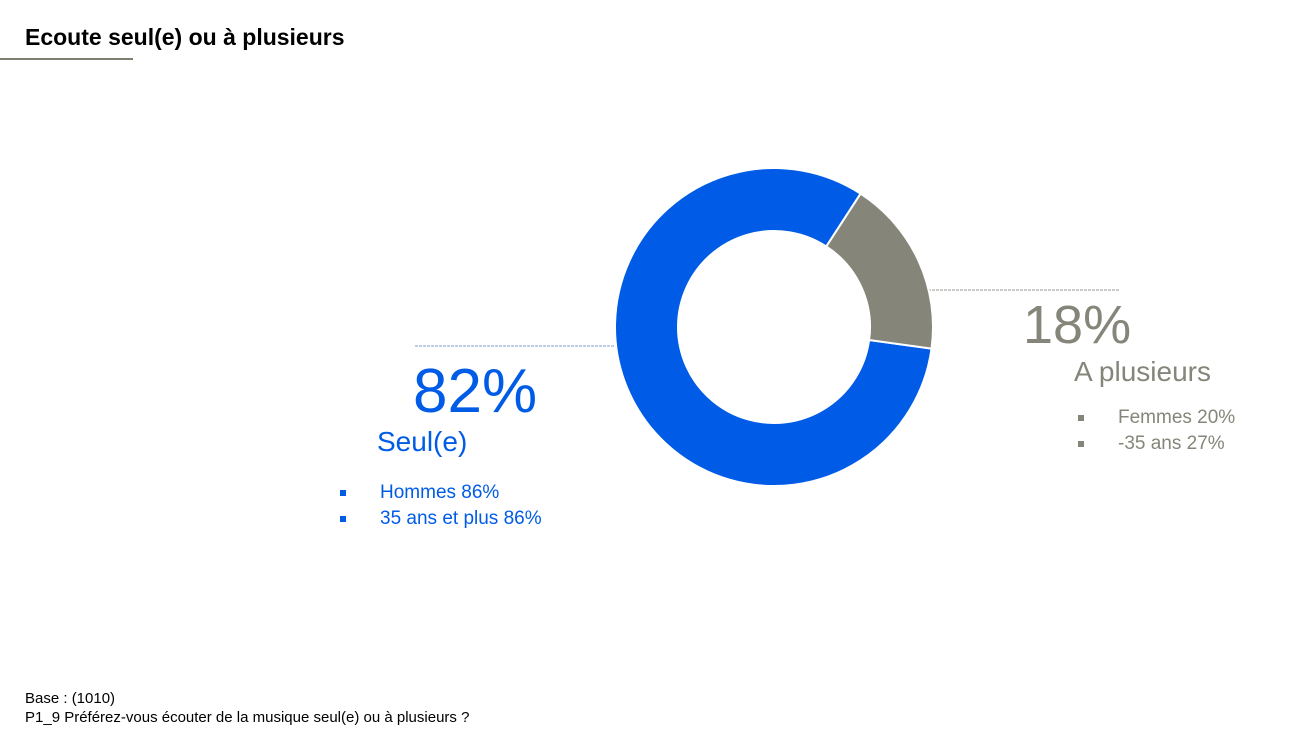  I want to click on base-note: Base : (1010), so click(70, 698).